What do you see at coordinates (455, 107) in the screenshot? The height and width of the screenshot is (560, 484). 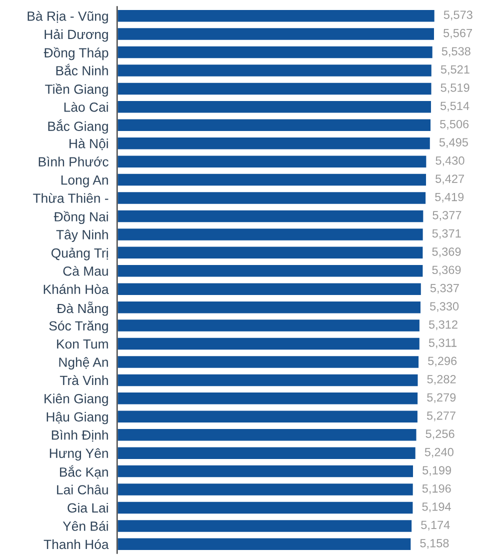 I see `data-label: 5,514` at bounding box center [455, 107].